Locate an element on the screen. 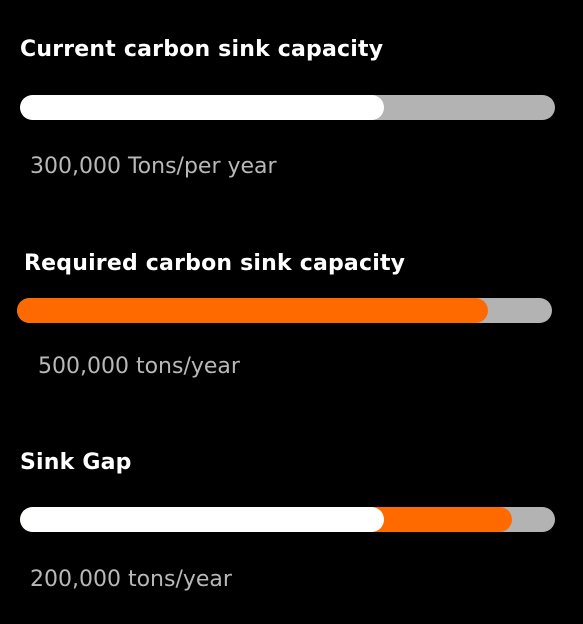 Image resolution: width=583 pixels, height=624 pixels. required-capacity-progress-track is located at coordinates (284, 310).